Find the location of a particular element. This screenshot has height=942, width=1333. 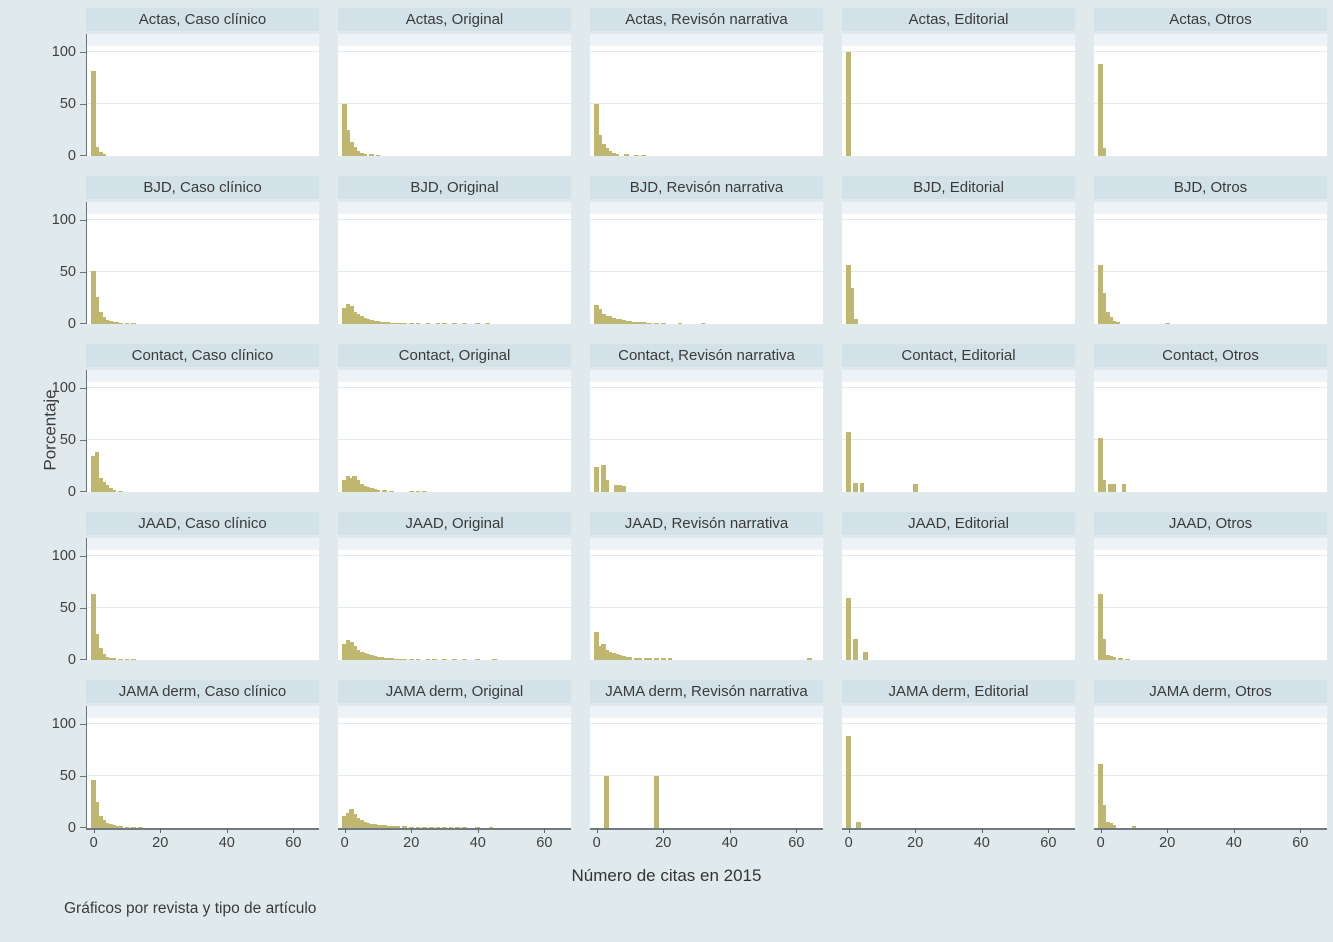

y-tick-label: 100 is located at coordinates (63, 388).